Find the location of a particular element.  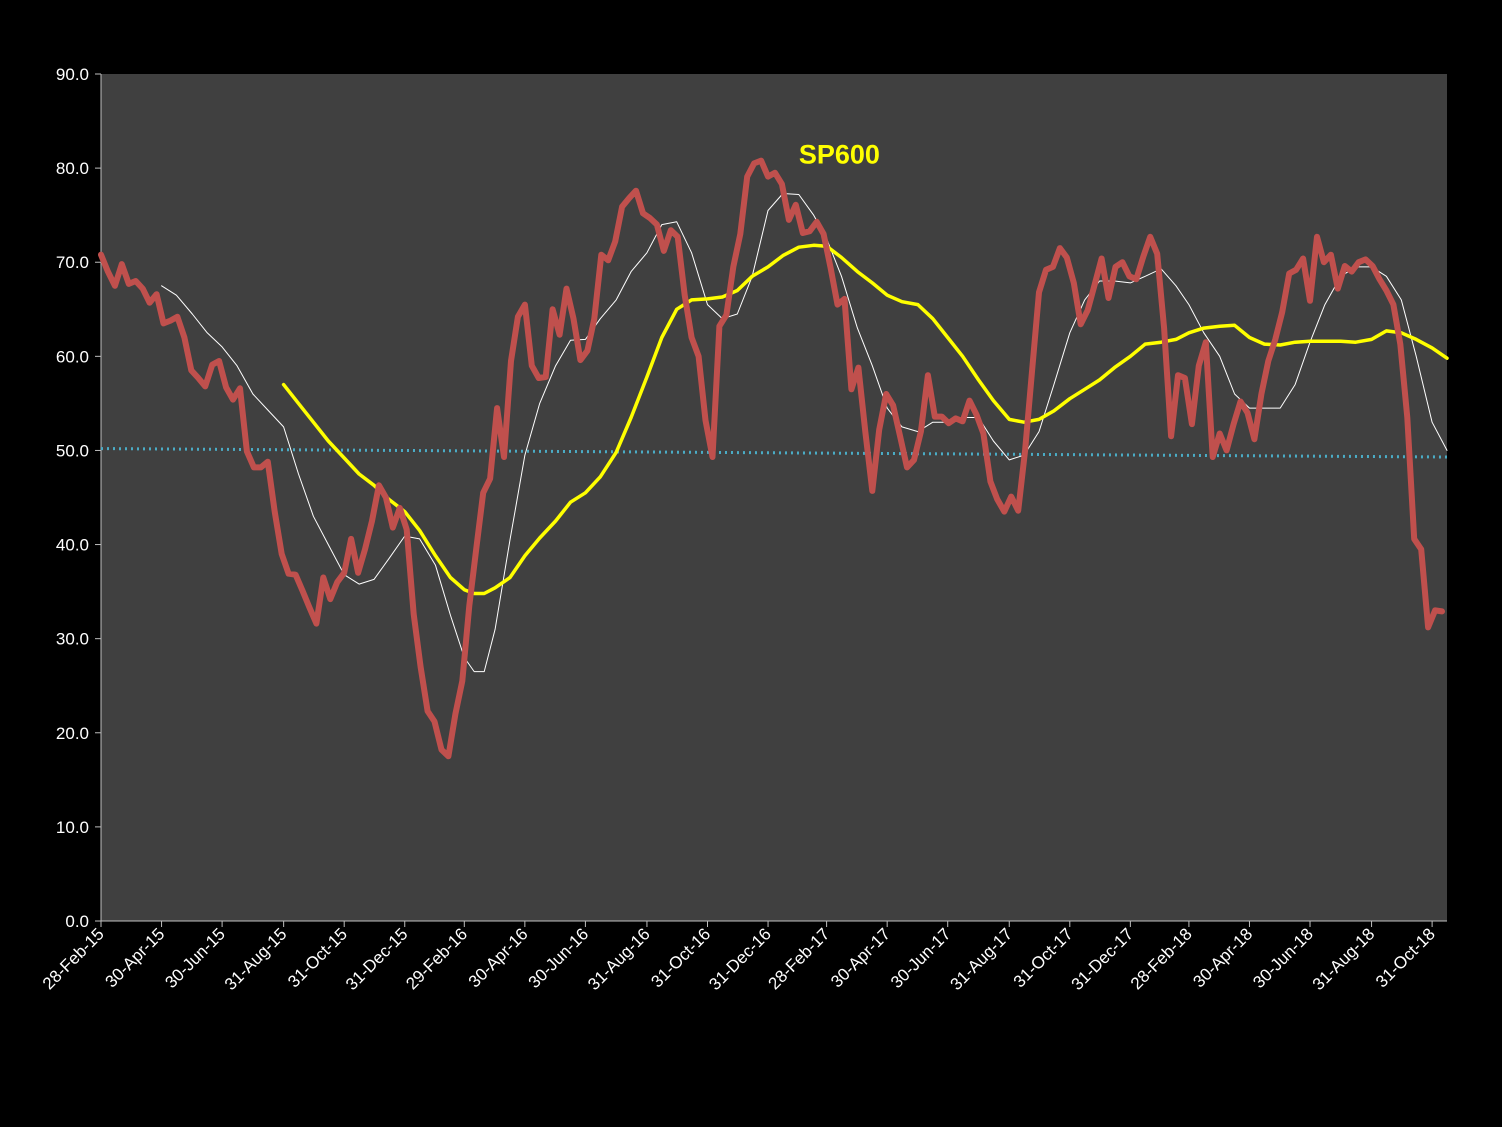

y-tick-label: 80.0 is located at coordinates (72, 168).